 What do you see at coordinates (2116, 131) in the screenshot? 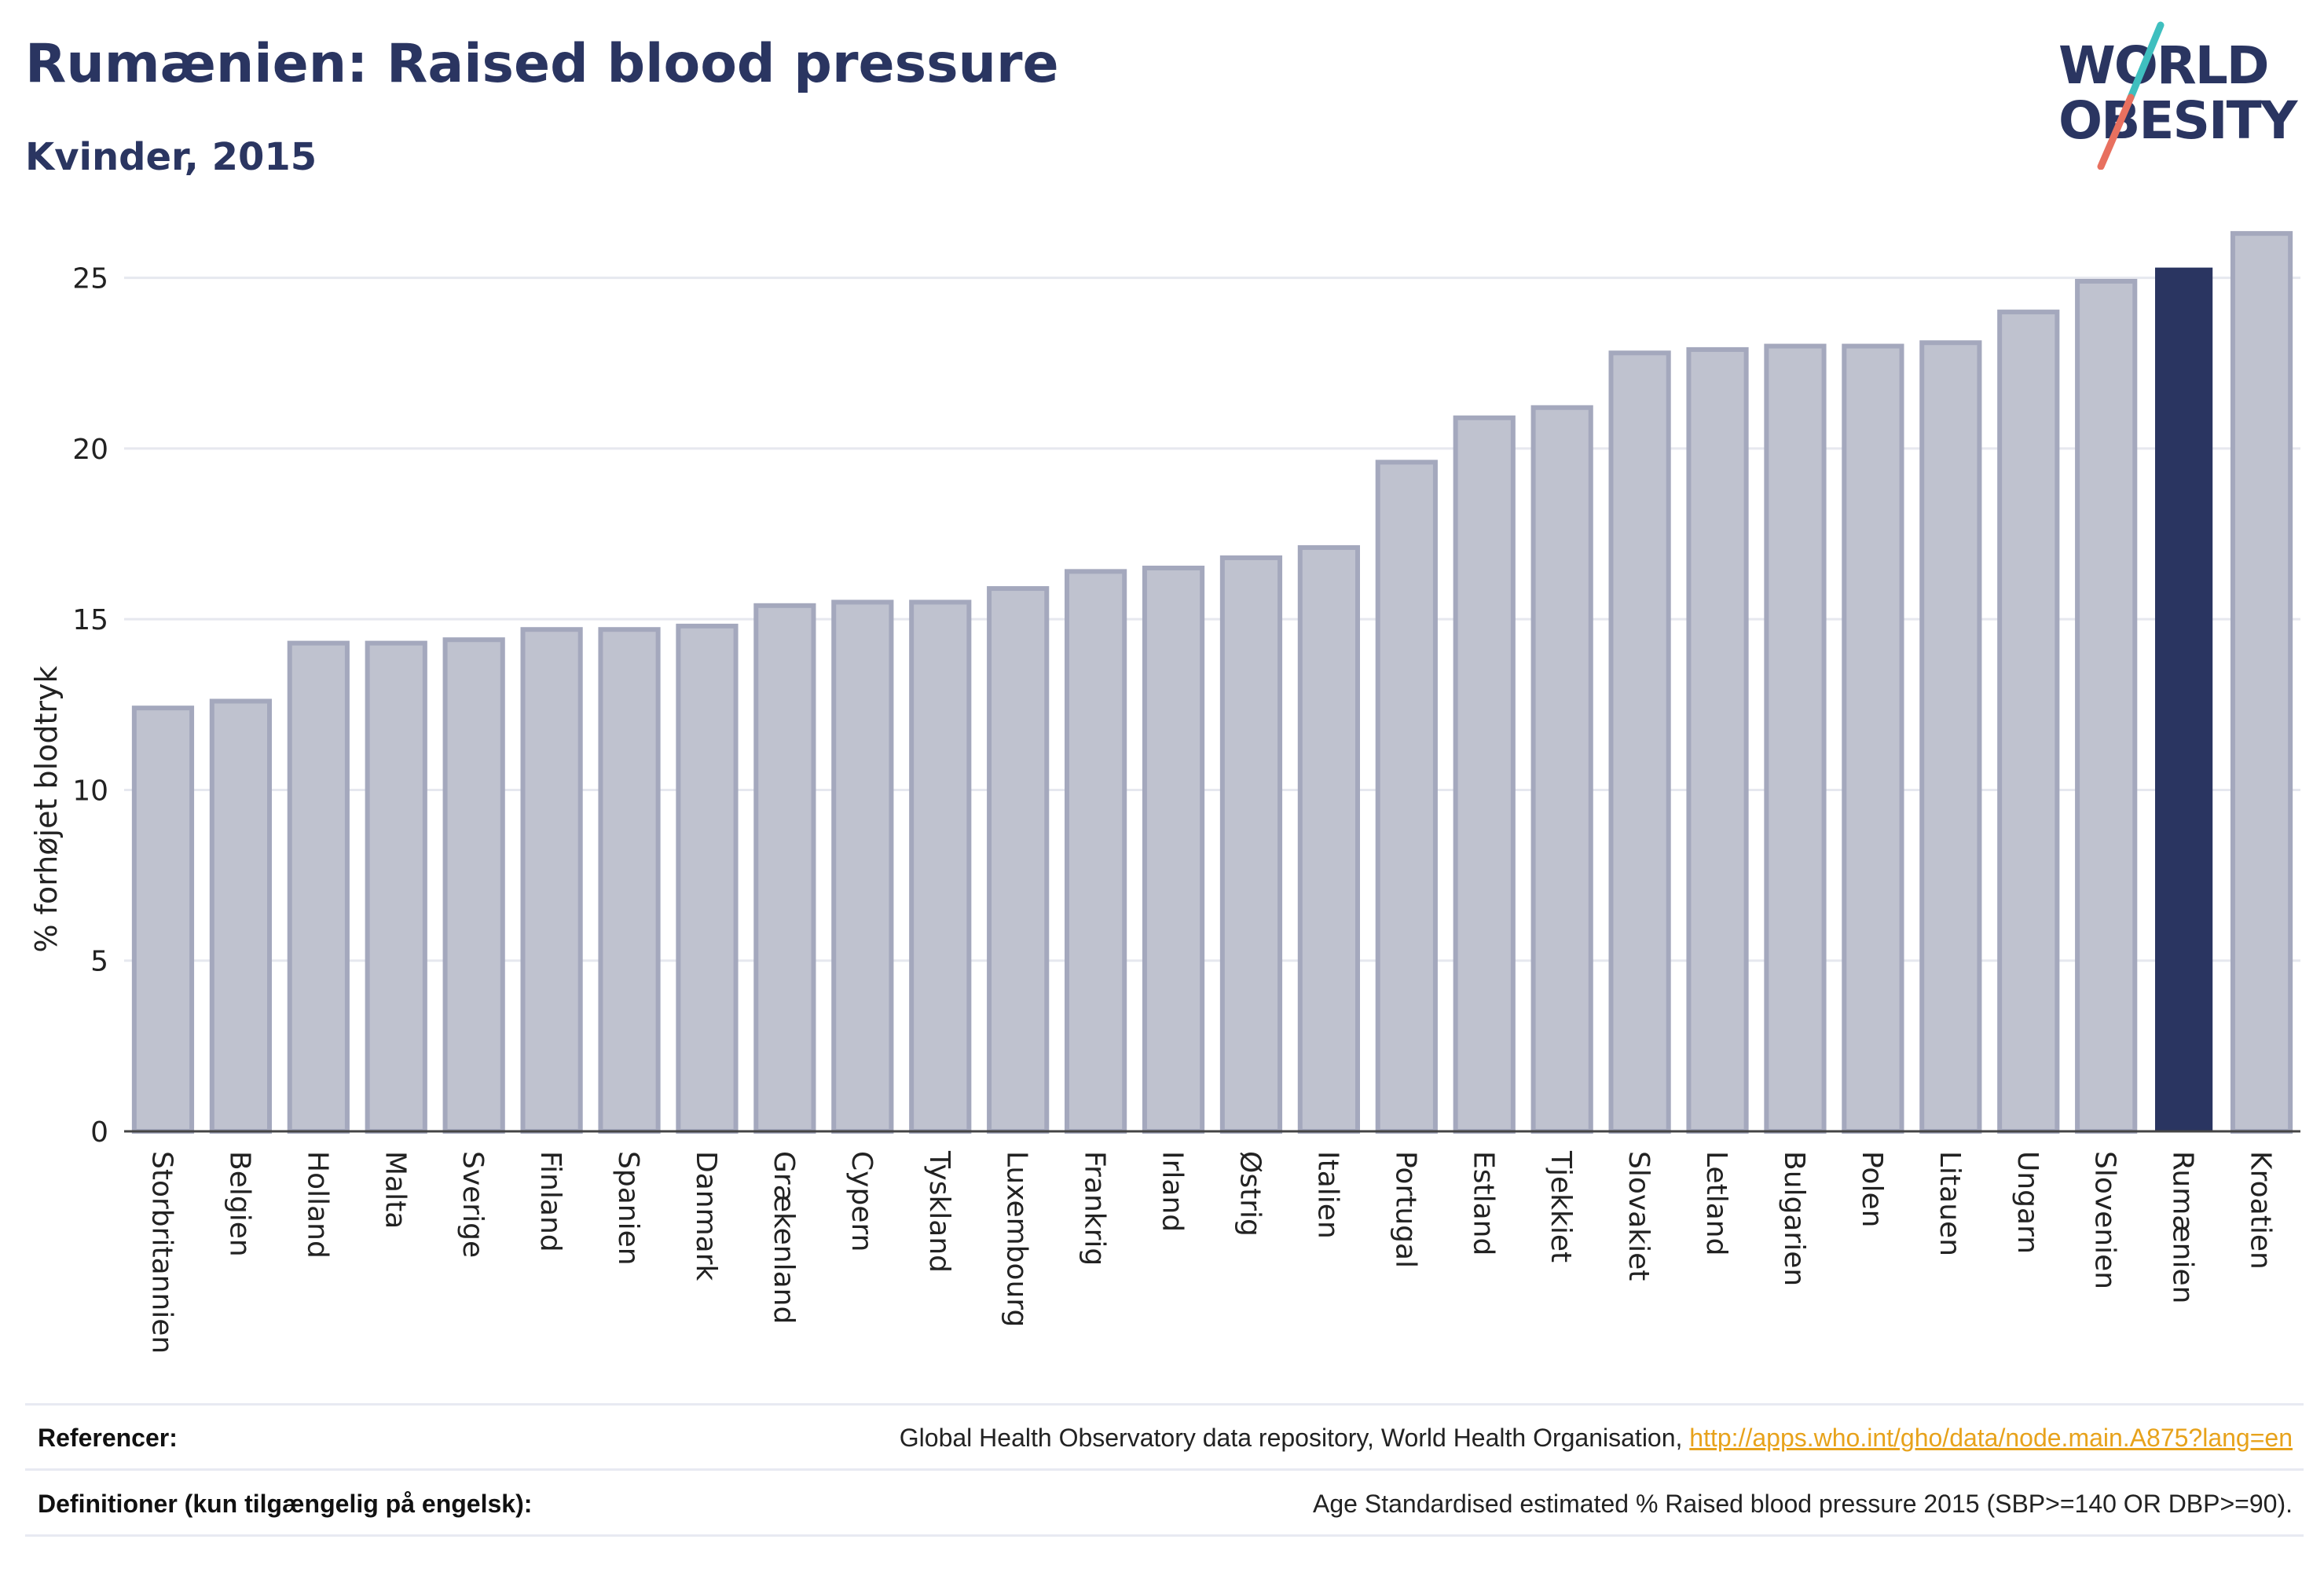
I see `logo-slash-bottom` at bounding box center [2116, 131].